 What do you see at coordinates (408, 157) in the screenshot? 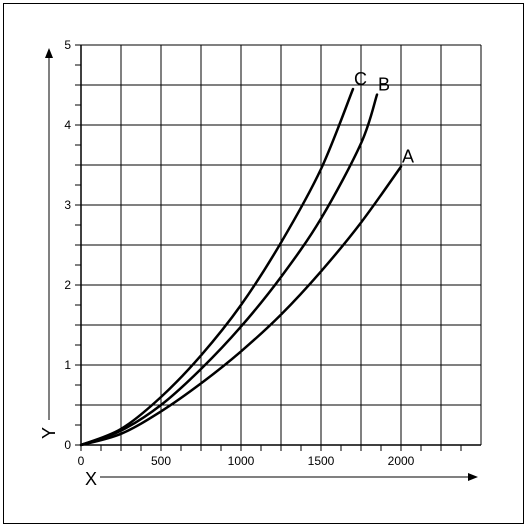
I see `series-label-a: A` at bounding box center [408, 157].